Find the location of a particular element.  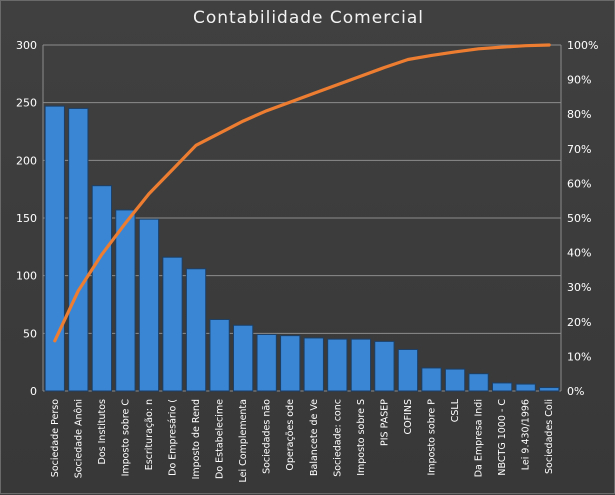

right-tick-label: 90% is located at coordinates (579, 80).